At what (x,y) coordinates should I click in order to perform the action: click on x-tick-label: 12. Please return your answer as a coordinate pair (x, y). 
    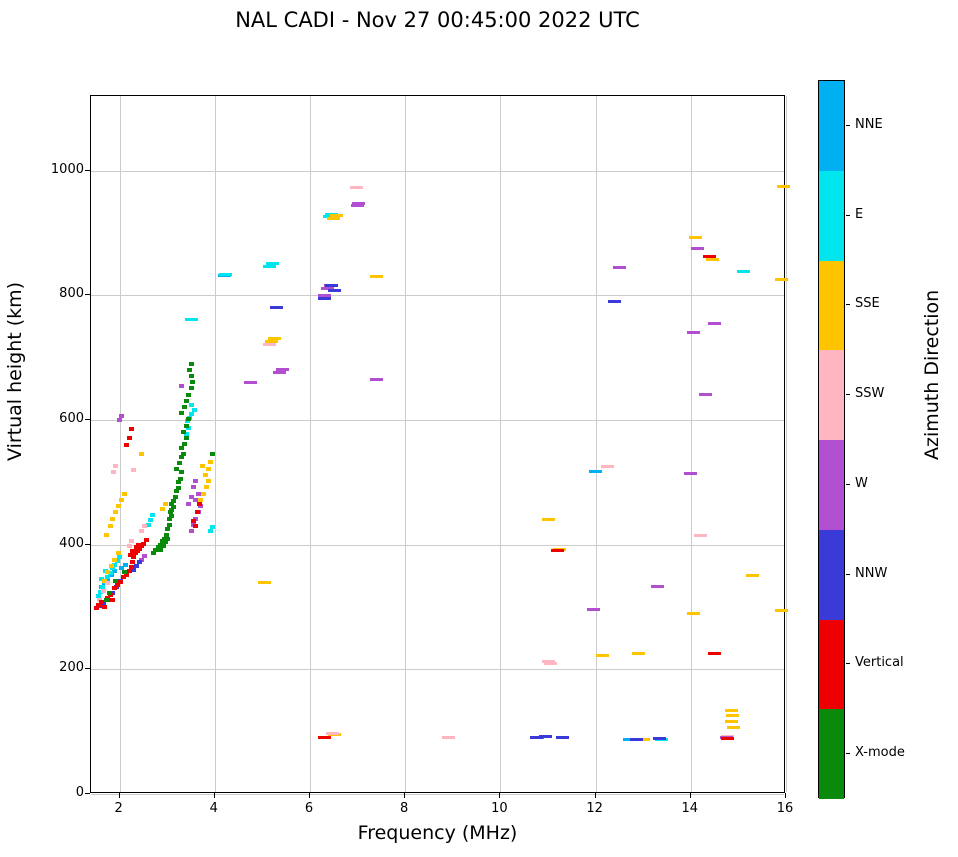
    Looking at the image, I should click on (594, 808).